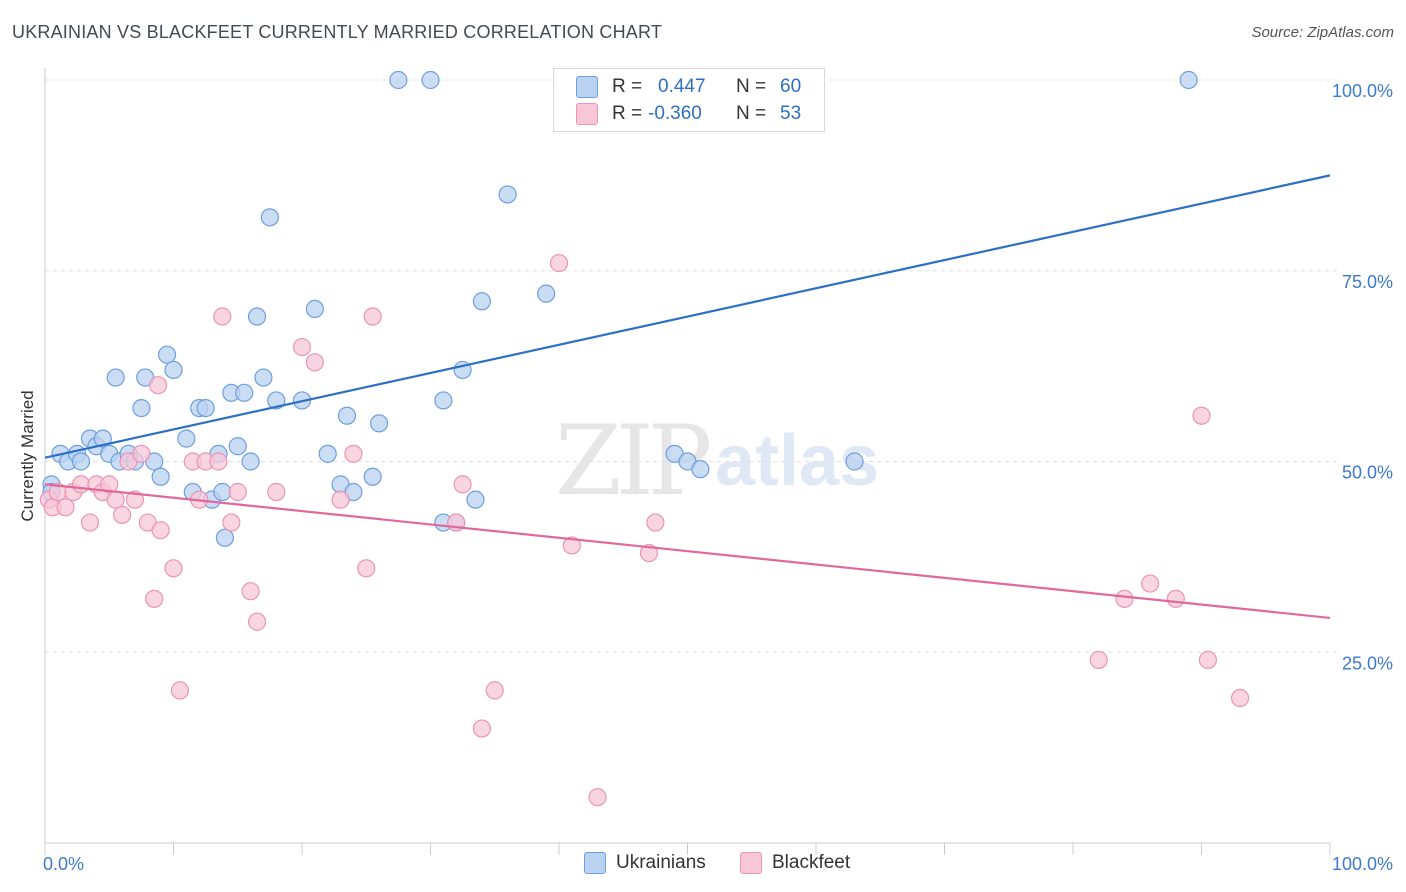 The width and height of the screenshot is (1406, 892). I want to click on legend-item-blackfeet: Blackfeet, so click(795, 863).